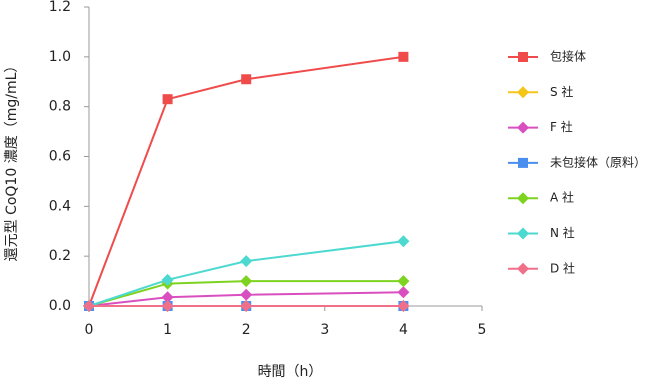 The width and height of the screenshot is (648, 381). What do you see at coordinates (60, 107) in the screenshot?
I see `y-tick-label: 0.8` at bounding box center [60, 107].